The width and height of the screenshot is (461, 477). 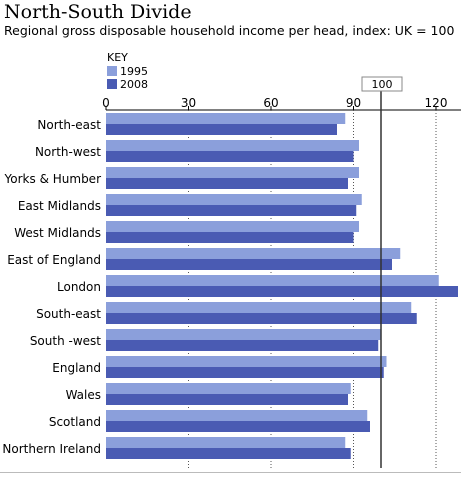 What do you see at coordinates (232, 226) in the screenshot?
I see `bar-west-midlands-1995` at bounding box center [232, 226].